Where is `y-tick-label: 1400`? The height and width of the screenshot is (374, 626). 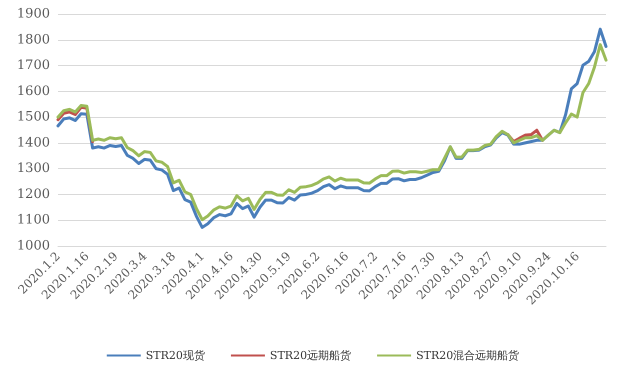 y-tick-label: 1400 is located at coordinates (33, 142).